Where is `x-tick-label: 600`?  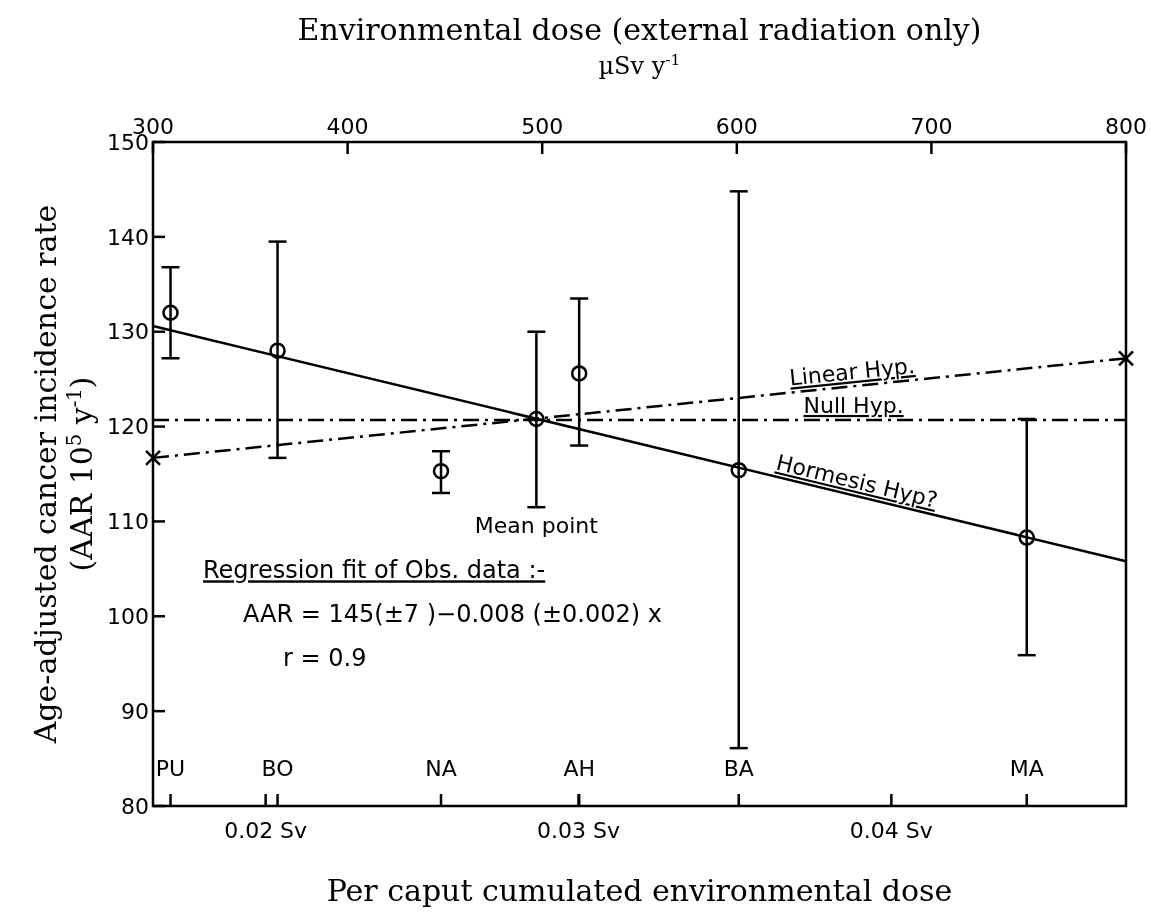
x-tick-label: 600 is located at coordinates (736, 126).